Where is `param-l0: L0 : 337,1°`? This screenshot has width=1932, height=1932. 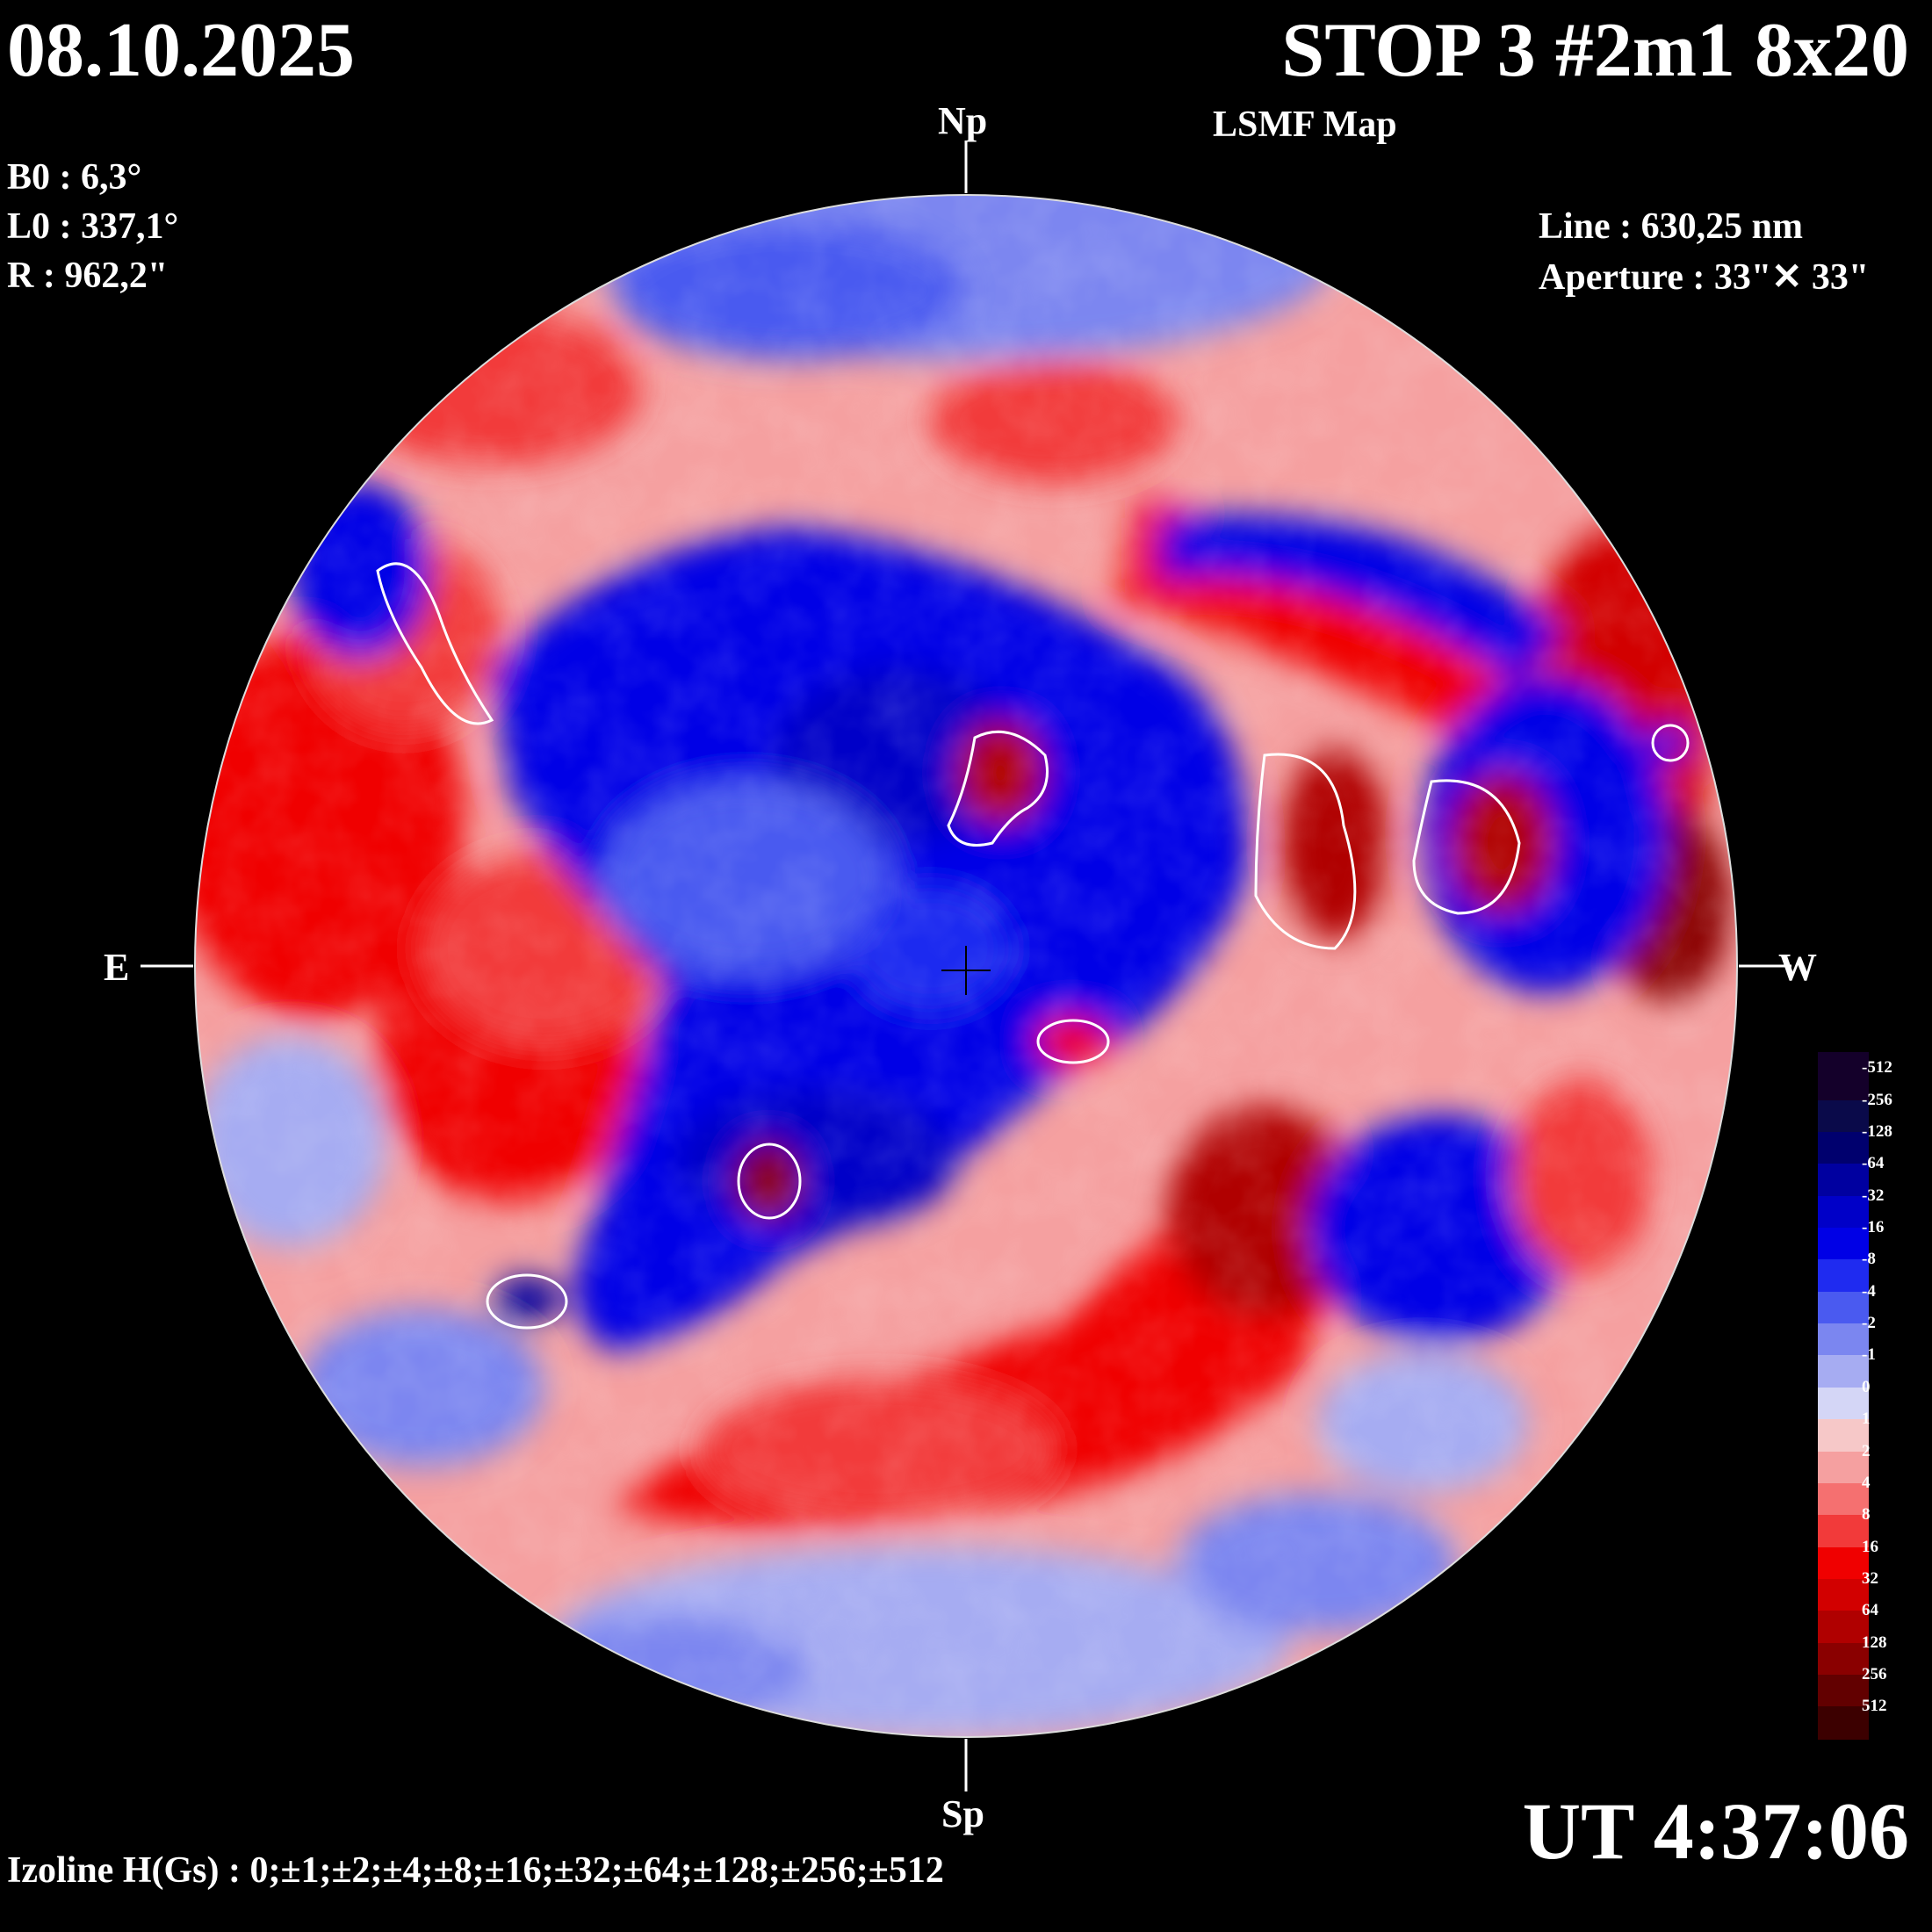
param-l0: L0 : 337,1° is located at coordinates (93, 227).